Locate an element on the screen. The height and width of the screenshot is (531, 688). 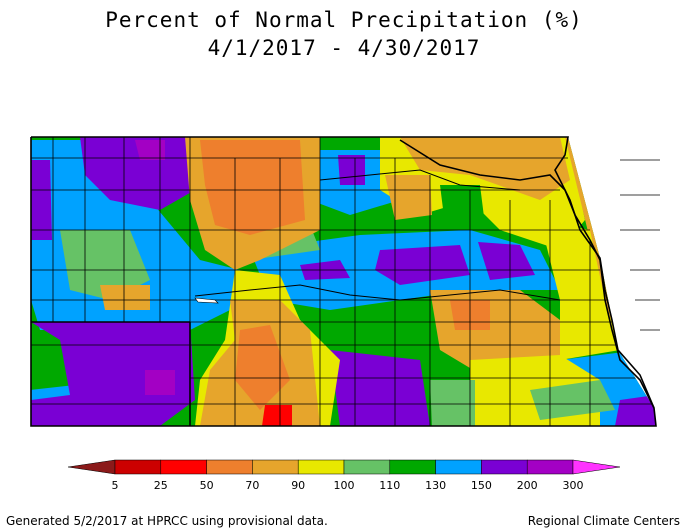
niobrara-river is located at coordinates (420, 180).